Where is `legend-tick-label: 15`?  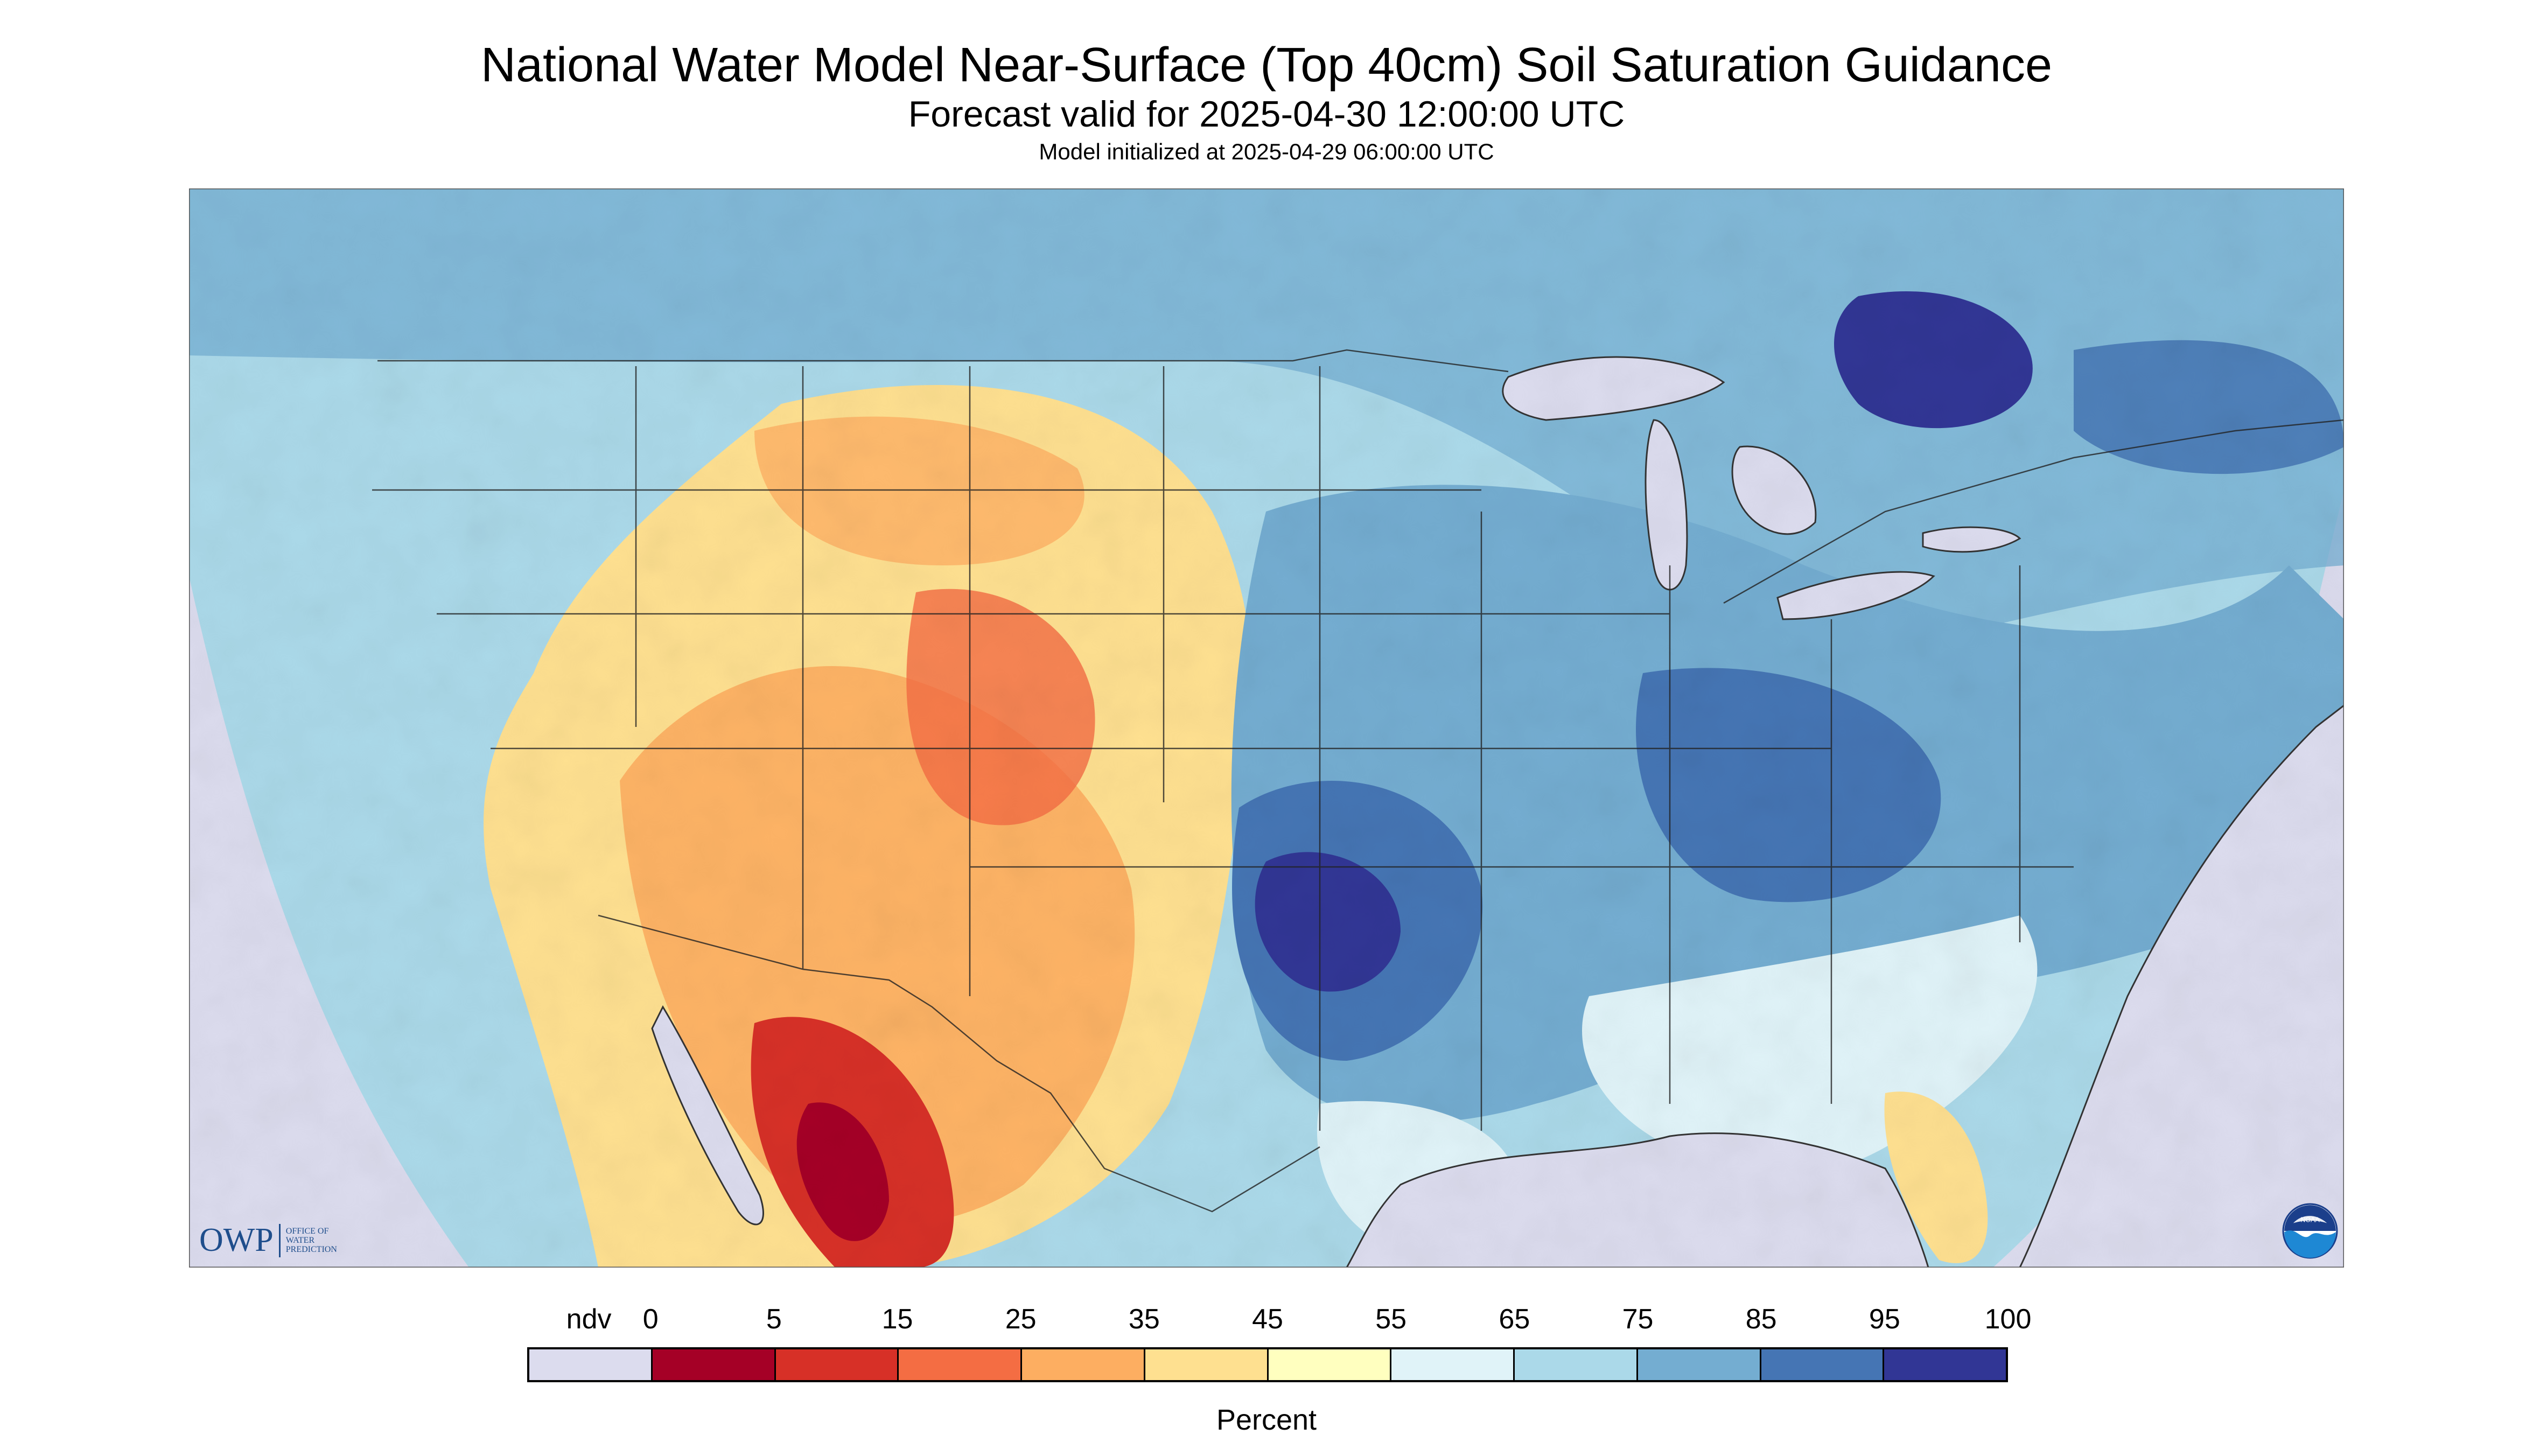
legend-tick-label: 15 is located at coordinates (897, 1319).